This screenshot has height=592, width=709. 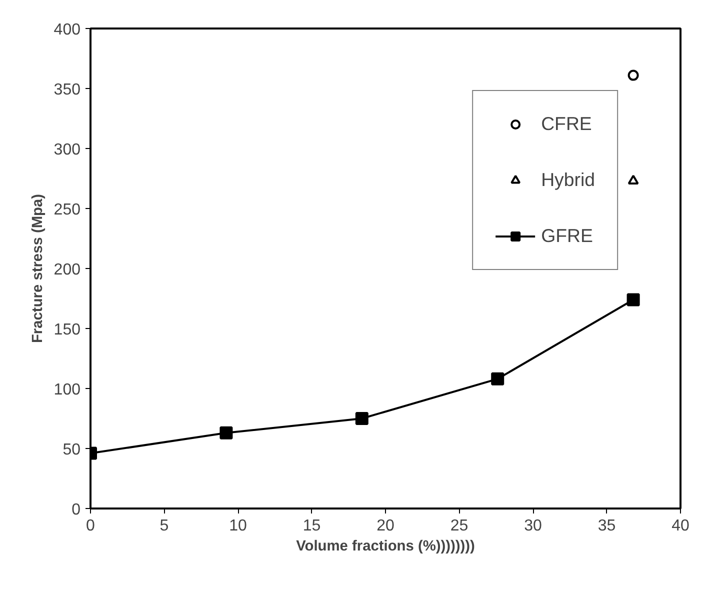 I want to click on x-tick-label: 15, so click(x=311, y=526).